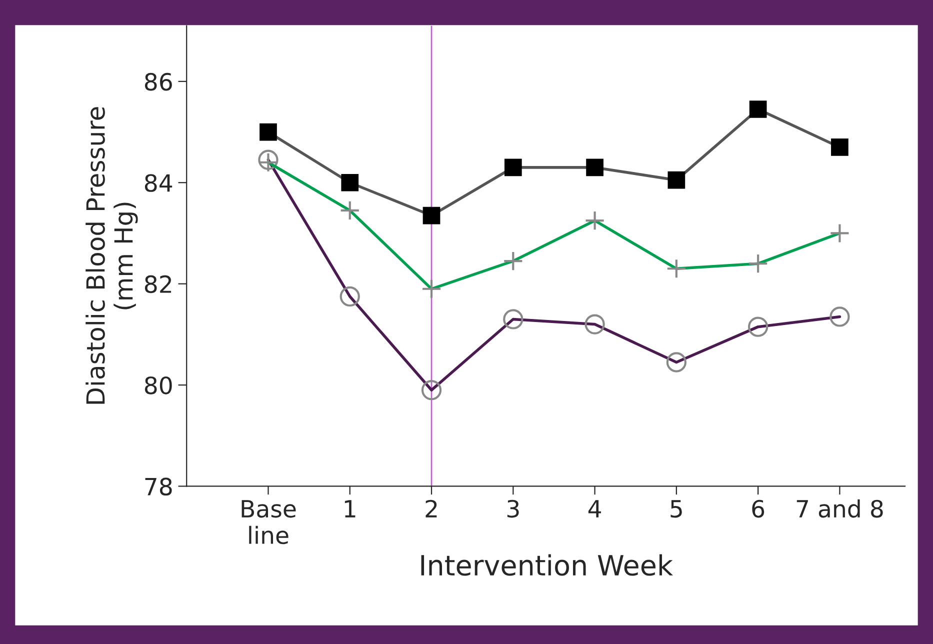 The width and height of the screenshot is (933, 644). Describe the element at coordinates (112, 255) in the screenshot. I see `y-axis-title: Diastolic Blood Pressure (mm Hg)` at that location.